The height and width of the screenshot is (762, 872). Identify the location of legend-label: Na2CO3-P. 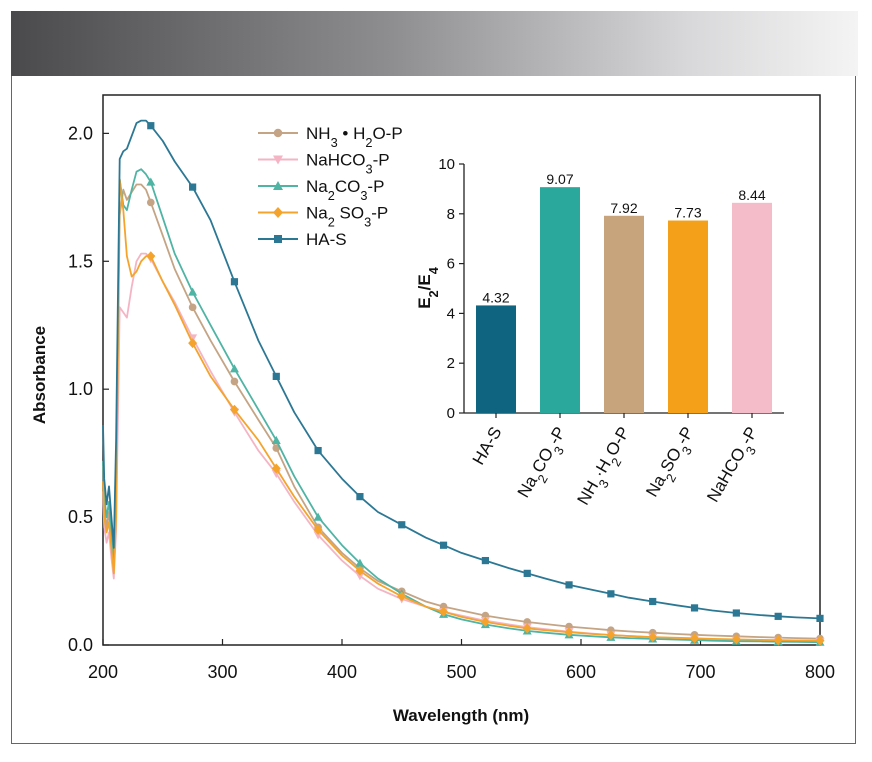
(345, 190).